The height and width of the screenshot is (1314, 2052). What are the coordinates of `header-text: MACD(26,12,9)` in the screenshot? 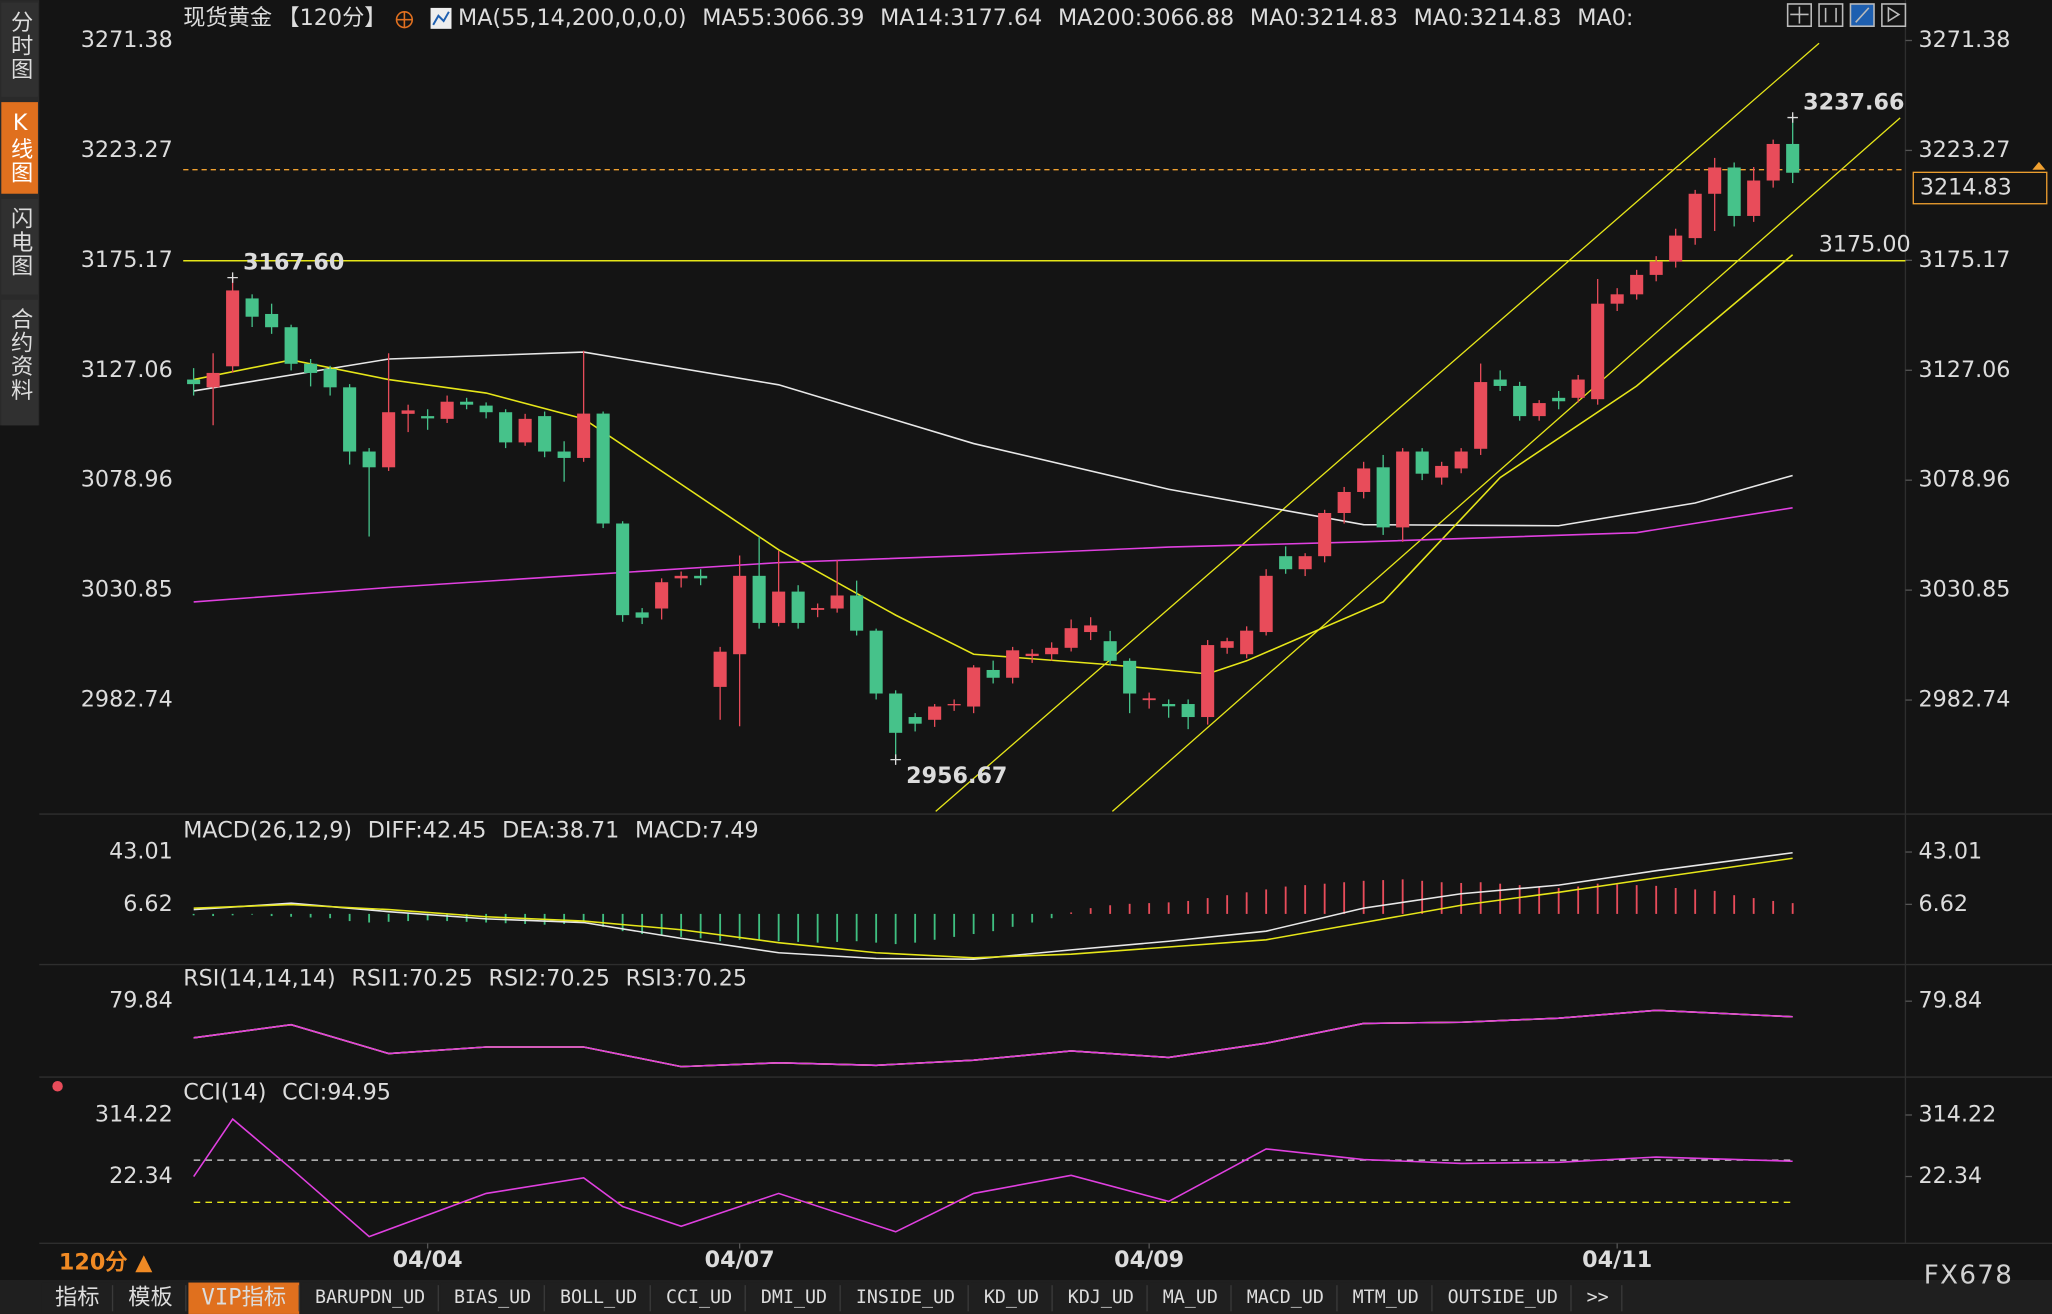 It's located at (267, 831).